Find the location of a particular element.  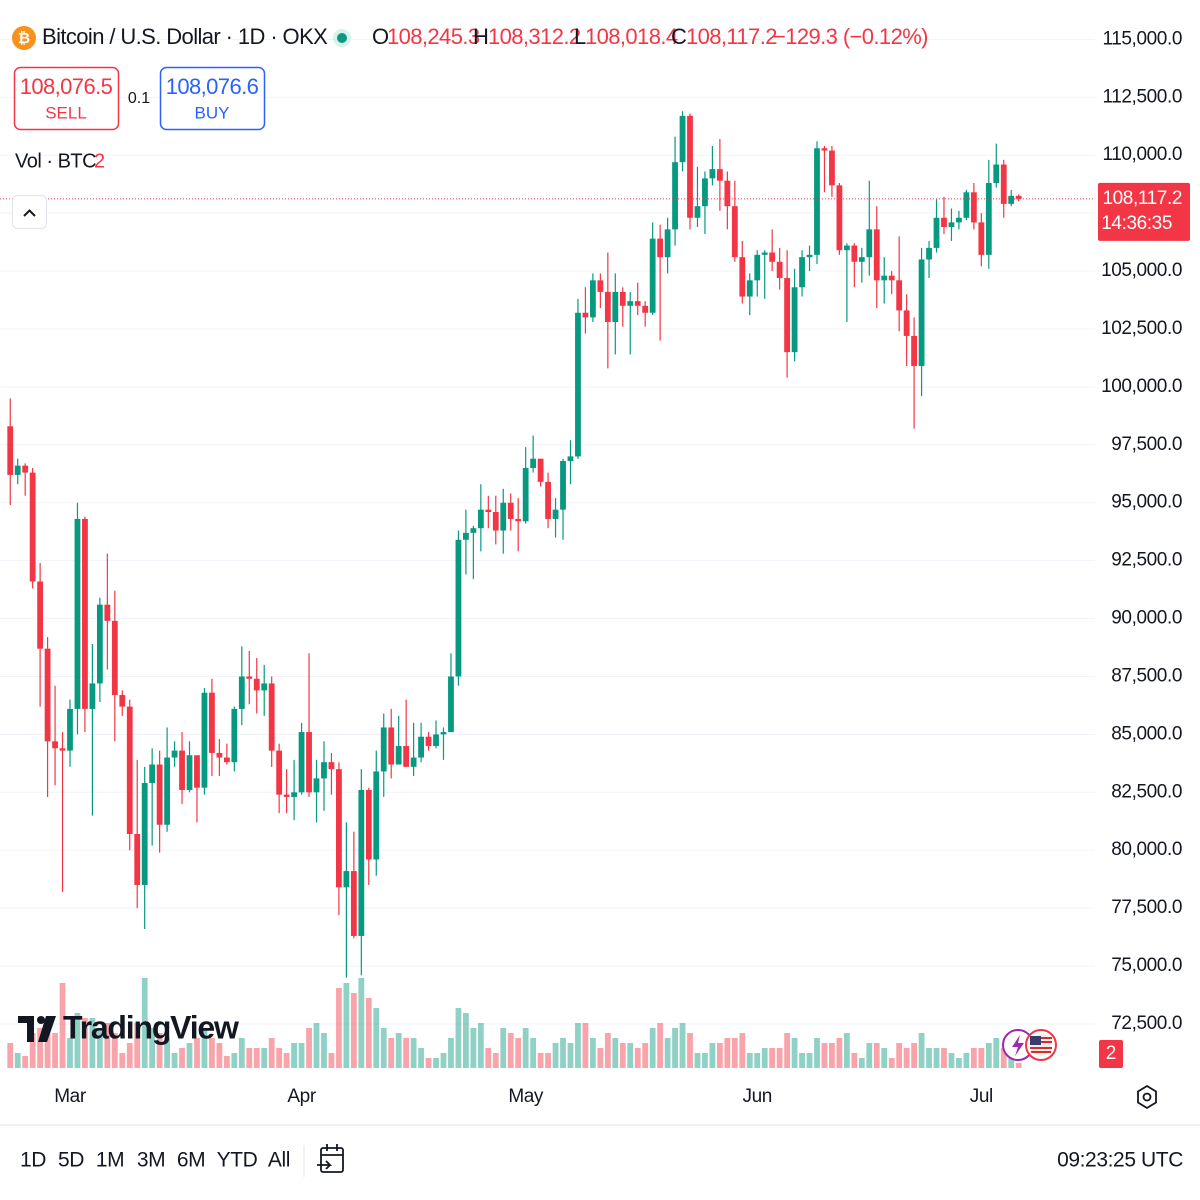

tradingview-logo: TradingView is located at coordinates (129, 1027).